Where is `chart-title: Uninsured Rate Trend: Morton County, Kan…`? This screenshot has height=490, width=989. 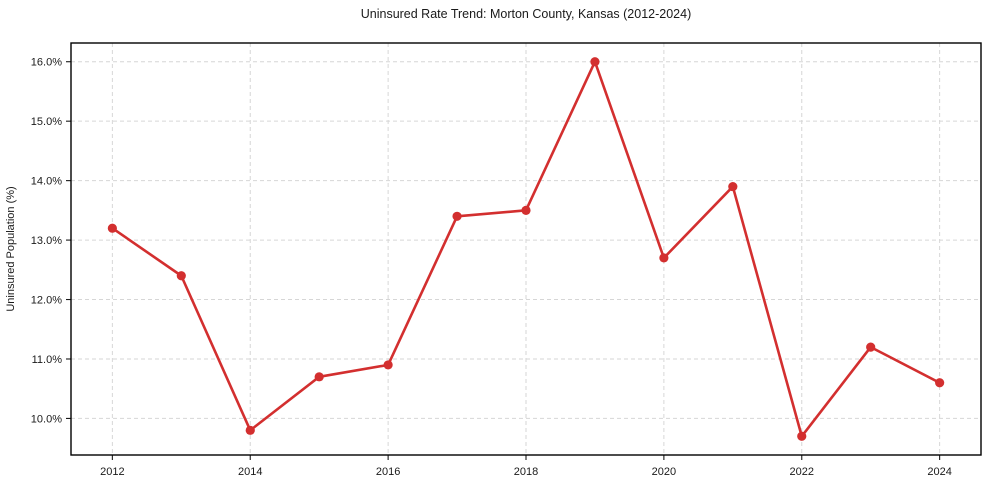 chart-title: Uninsured Rate Trend: Morton County, Kan… is located at coordinates (526, 14).